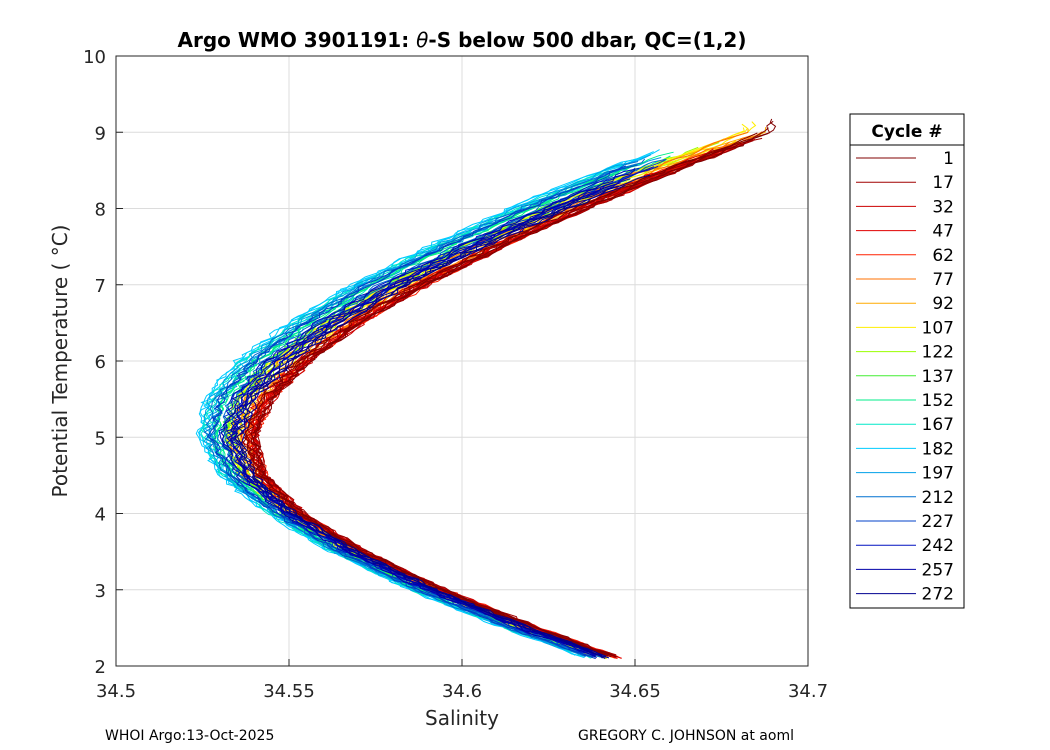 Image resolution: width=1050 pixels, height=750 pixels. What do you see at coordinates (116, 691) in the screenshot?
I see `x-tick-label: 34.5` at bounding box center [116, 691].